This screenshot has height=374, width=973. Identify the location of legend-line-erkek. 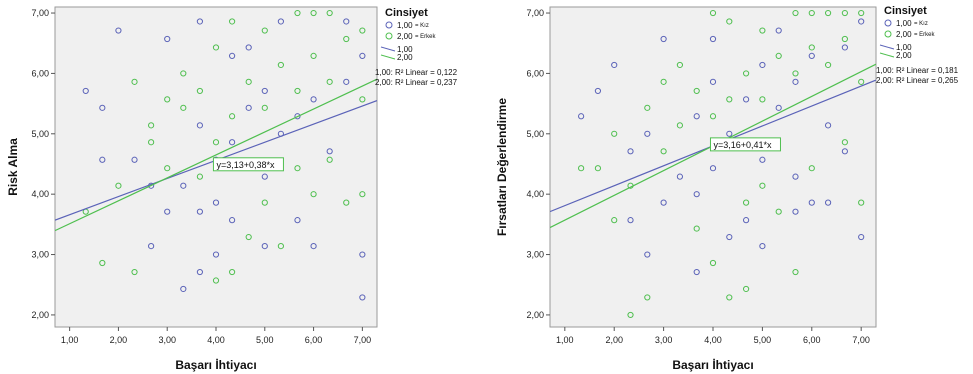
(887, 55).